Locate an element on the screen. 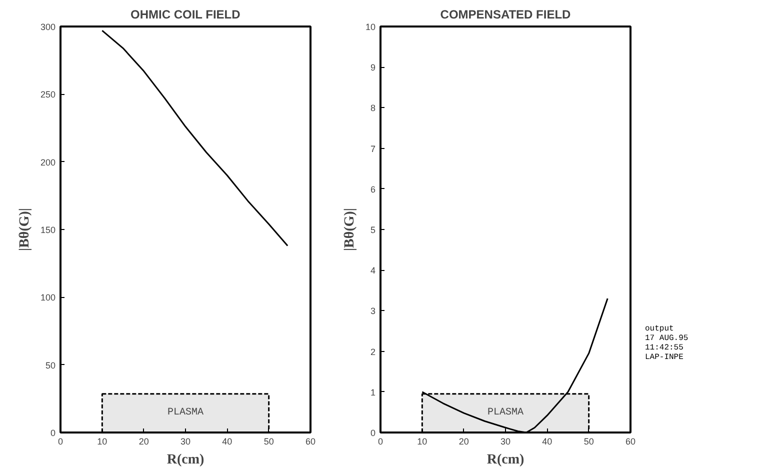 This screenshot has width=759, height=473. y-tick-label: 3 is located at coordinates (373, 311).